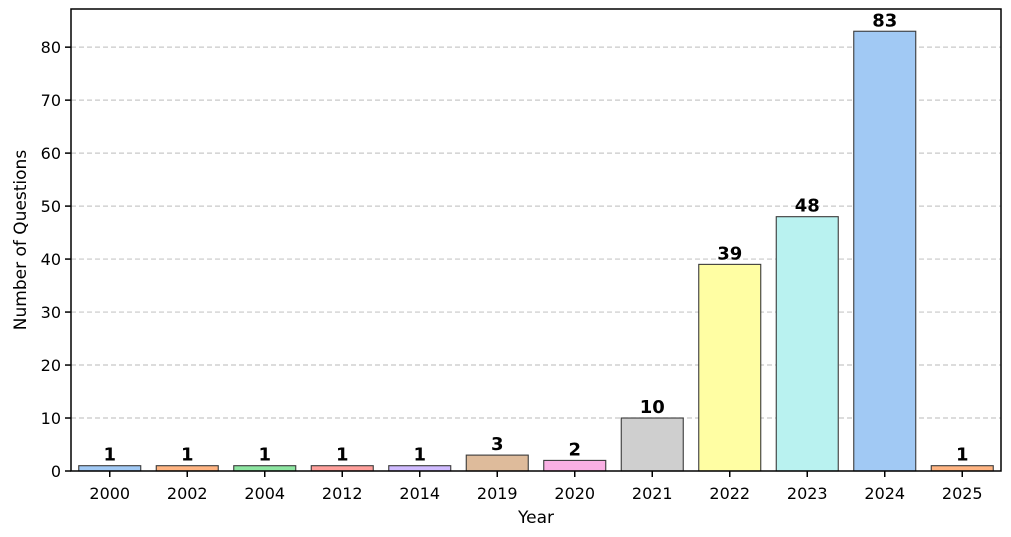 This screenshot has width=1011, height=537. I want to click on x-tick-label: 2012, so click(342, 493).